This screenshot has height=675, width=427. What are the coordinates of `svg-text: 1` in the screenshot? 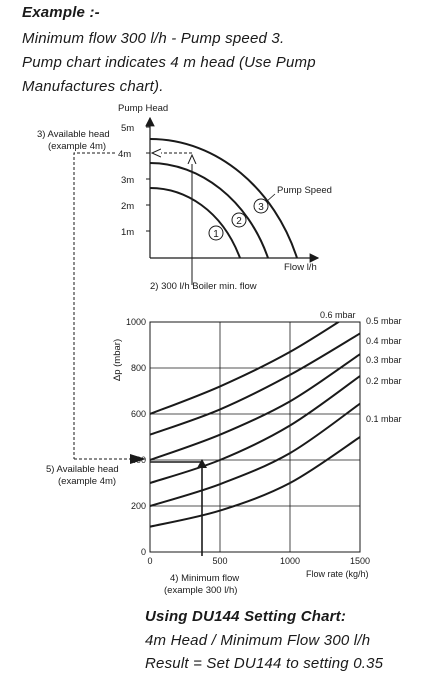 It's located at (216, 234).